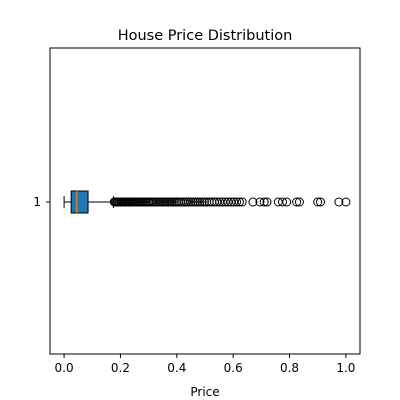  I want to click on x-axis-label: Price, so click(204, 392).